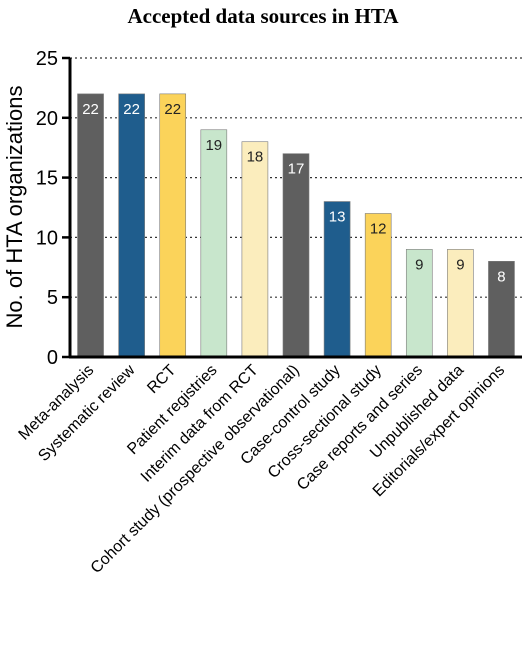 This screenshot has height=649, width=526. I want to click on x-tick-label: RCT, so click(161, 379).